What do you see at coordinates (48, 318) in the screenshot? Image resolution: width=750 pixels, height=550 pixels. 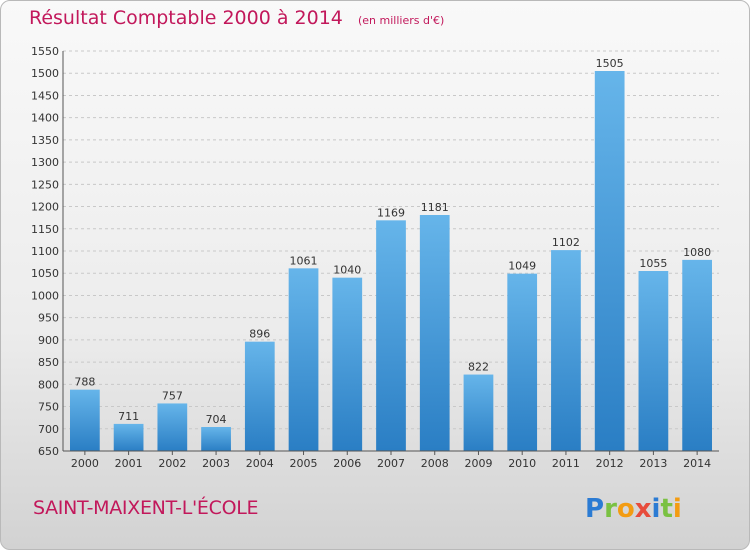 I see `y-tick-label: 950` at bounding box center [48, 318].